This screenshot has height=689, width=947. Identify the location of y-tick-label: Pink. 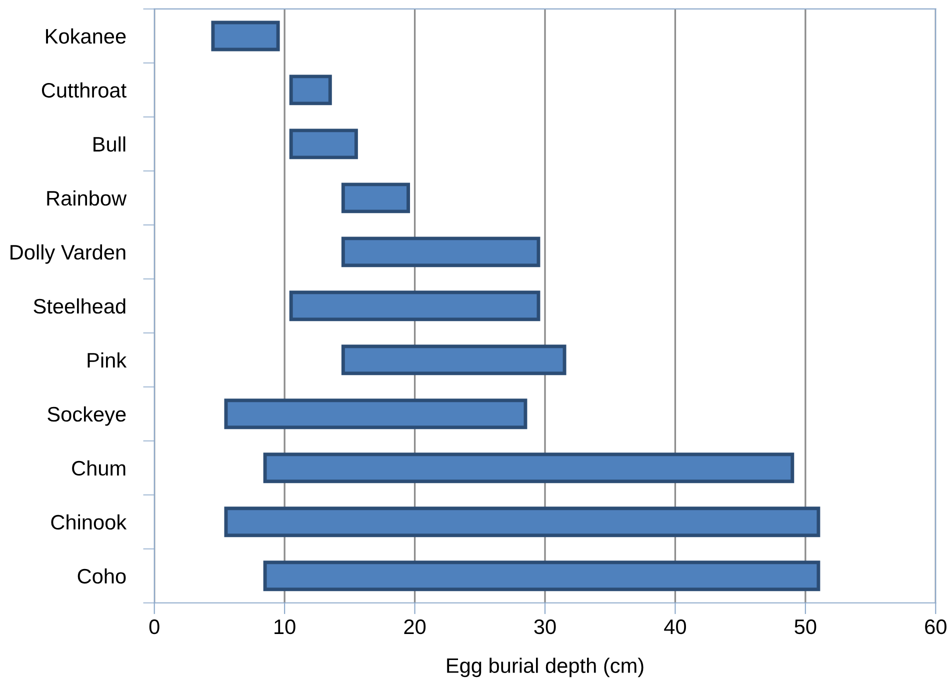
(107, 360).